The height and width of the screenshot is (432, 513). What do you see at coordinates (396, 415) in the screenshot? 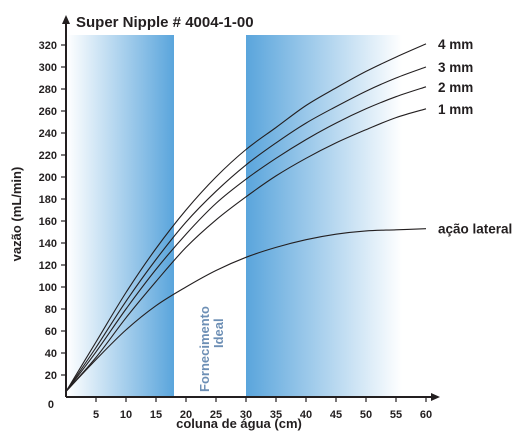
I see `x-tick-label: 55` at bounding box center [396, 415].